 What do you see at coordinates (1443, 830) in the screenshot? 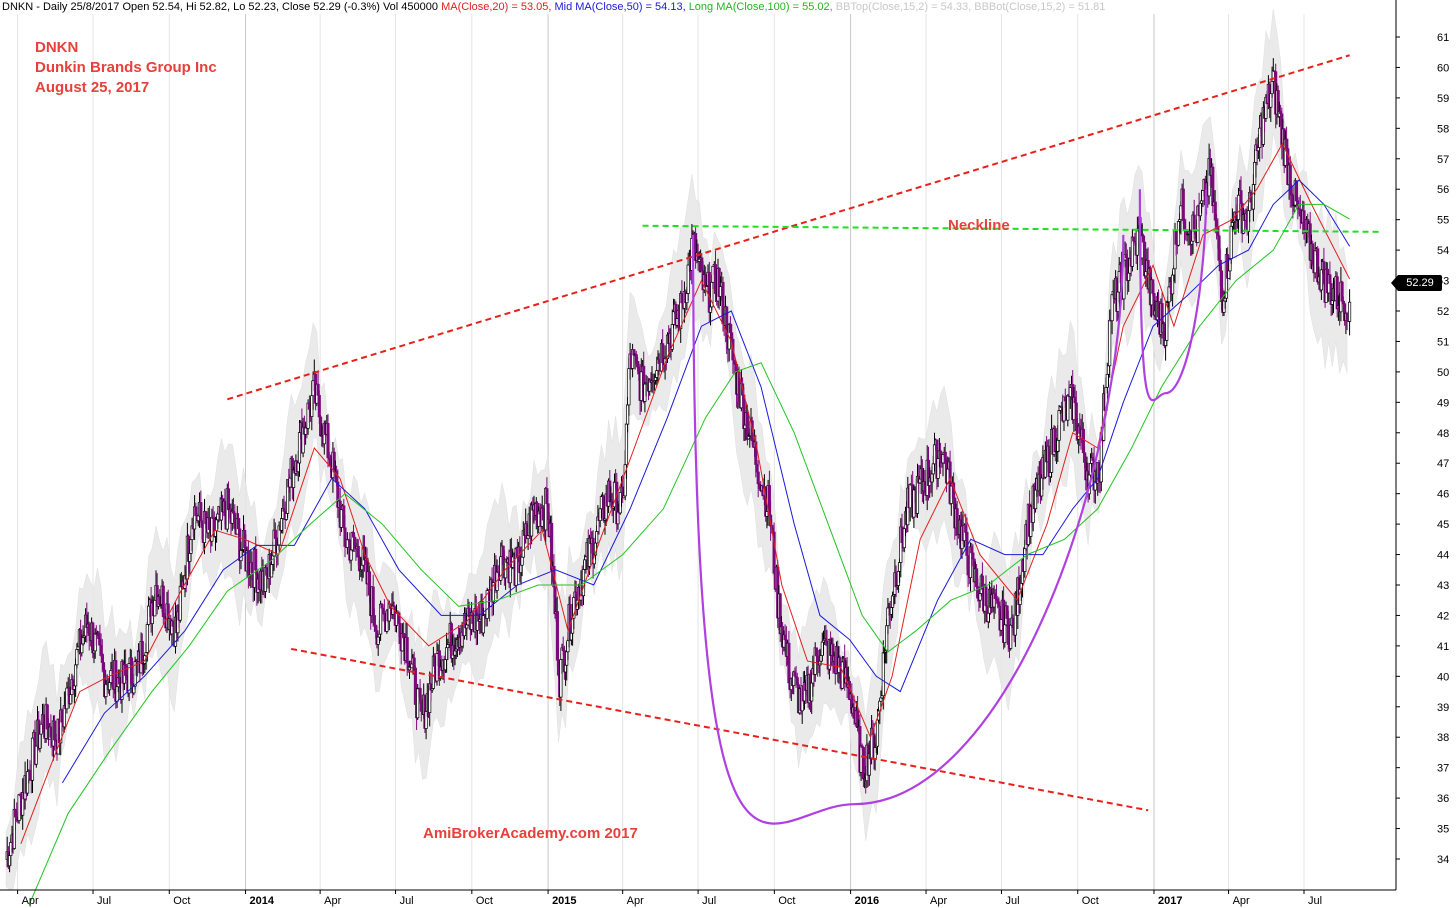
I see `y-tick-label: 35` at bounding box center [1443, 830].